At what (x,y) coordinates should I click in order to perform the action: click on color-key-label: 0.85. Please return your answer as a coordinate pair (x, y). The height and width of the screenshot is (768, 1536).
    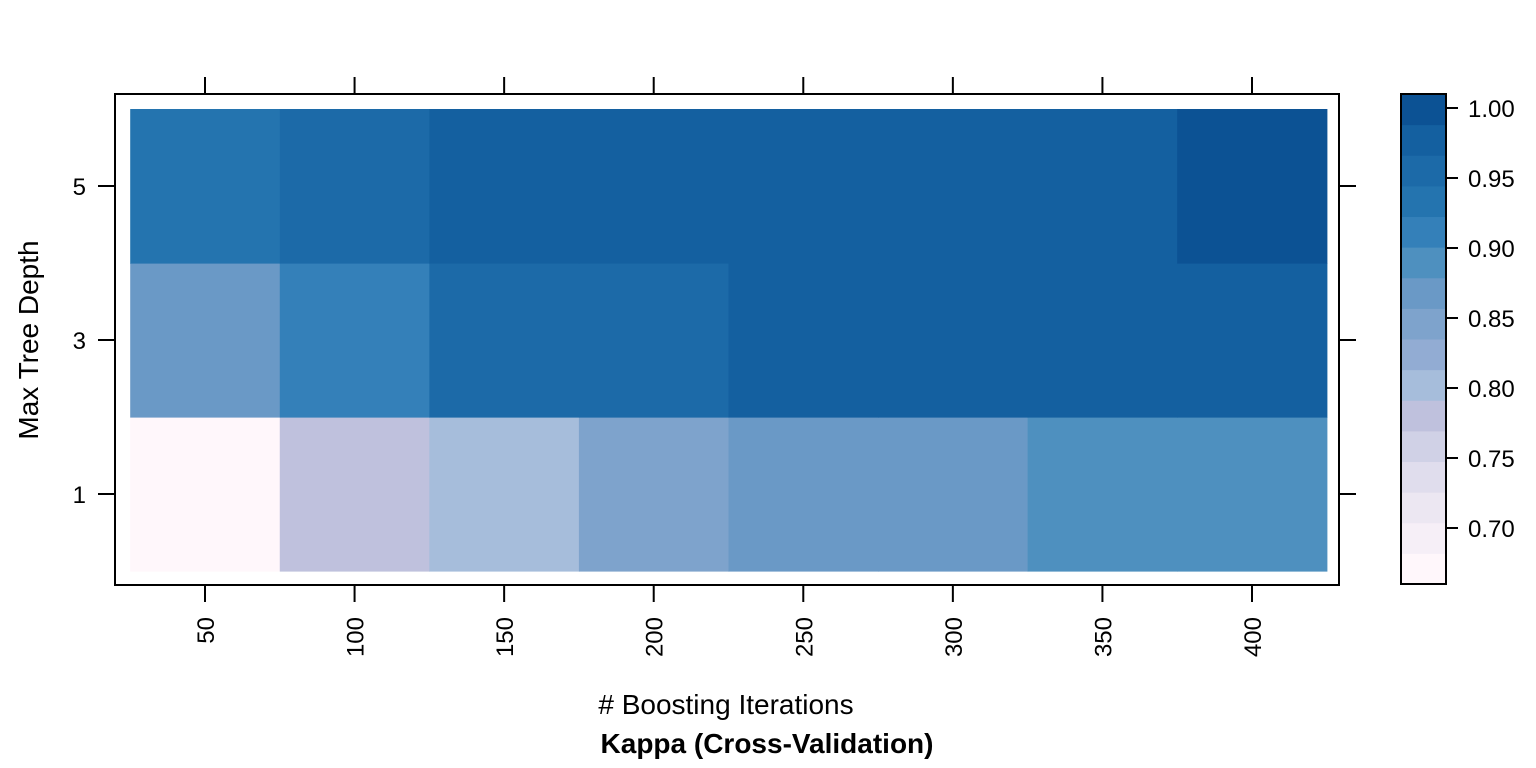
    Looking at the image, I should click on (1491, 319).